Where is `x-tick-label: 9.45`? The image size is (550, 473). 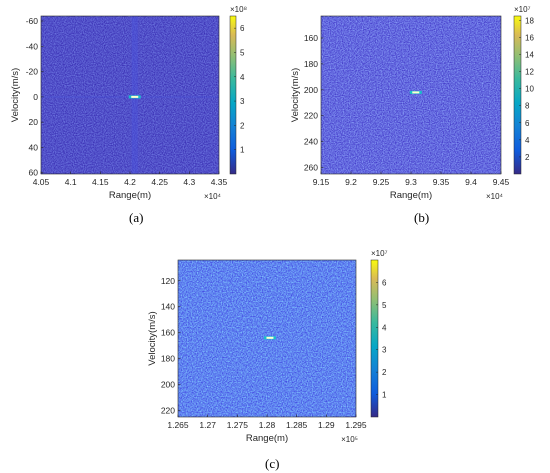
x-tick-label: 9.45 is located at coordinates (501, 182).